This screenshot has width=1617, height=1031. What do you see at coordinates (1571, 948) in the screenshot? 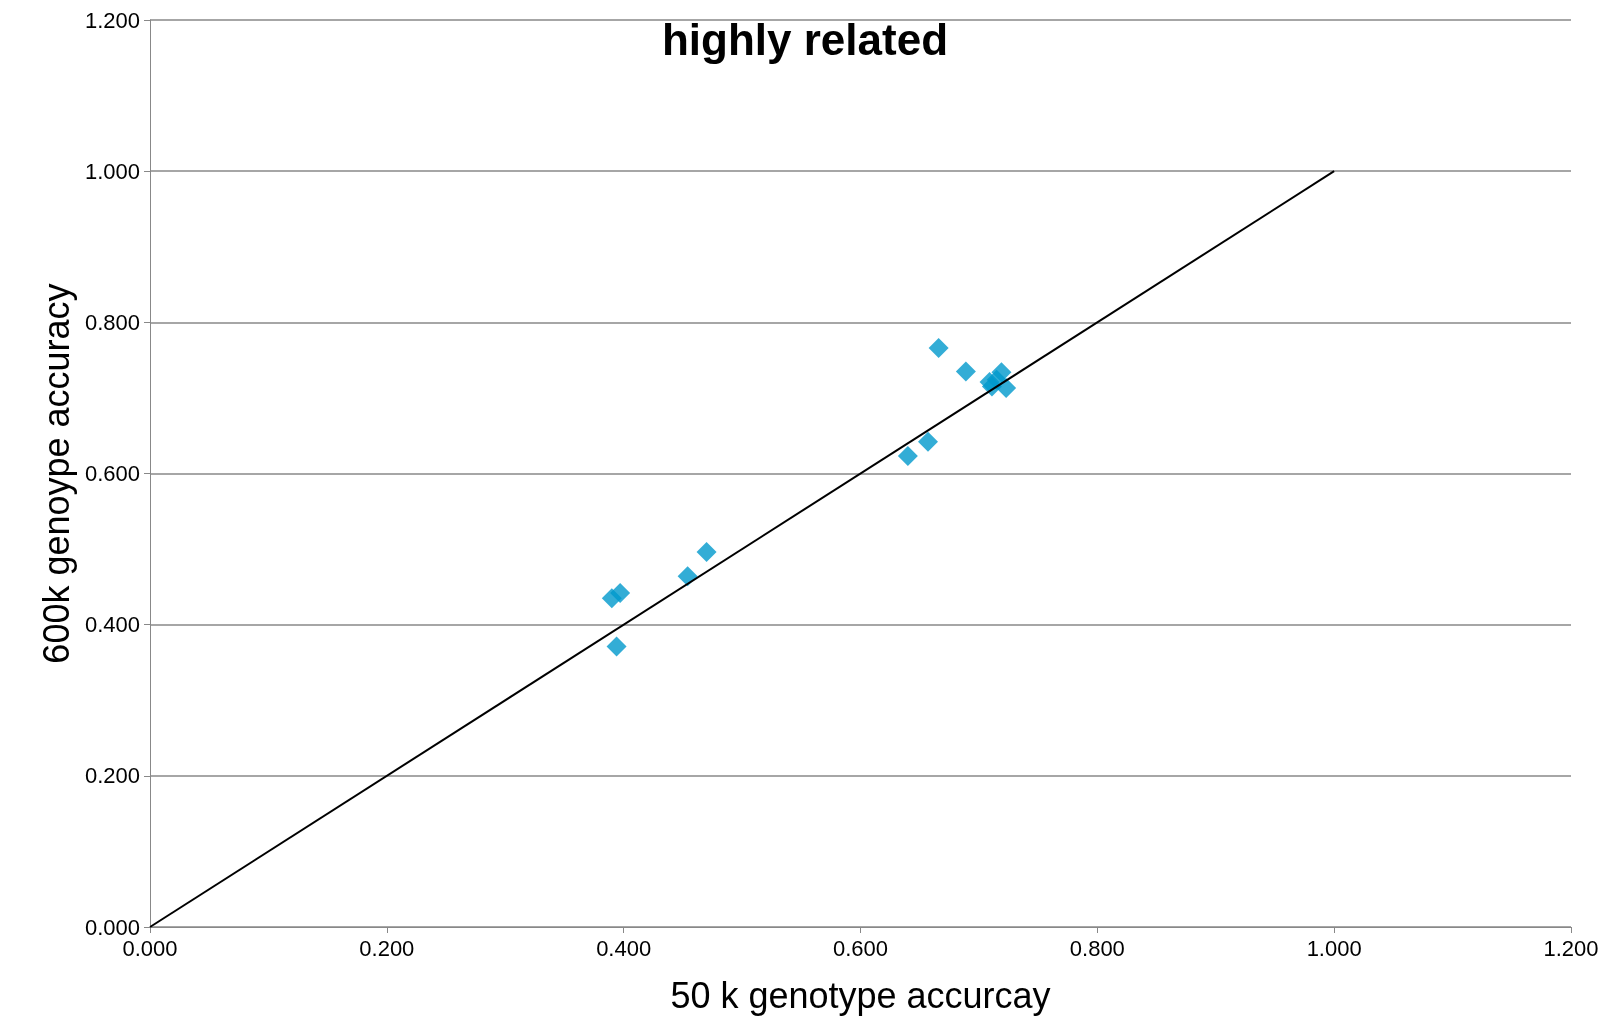
I see `x-tick-label: 1.200` at bounding box center [1571, 948].